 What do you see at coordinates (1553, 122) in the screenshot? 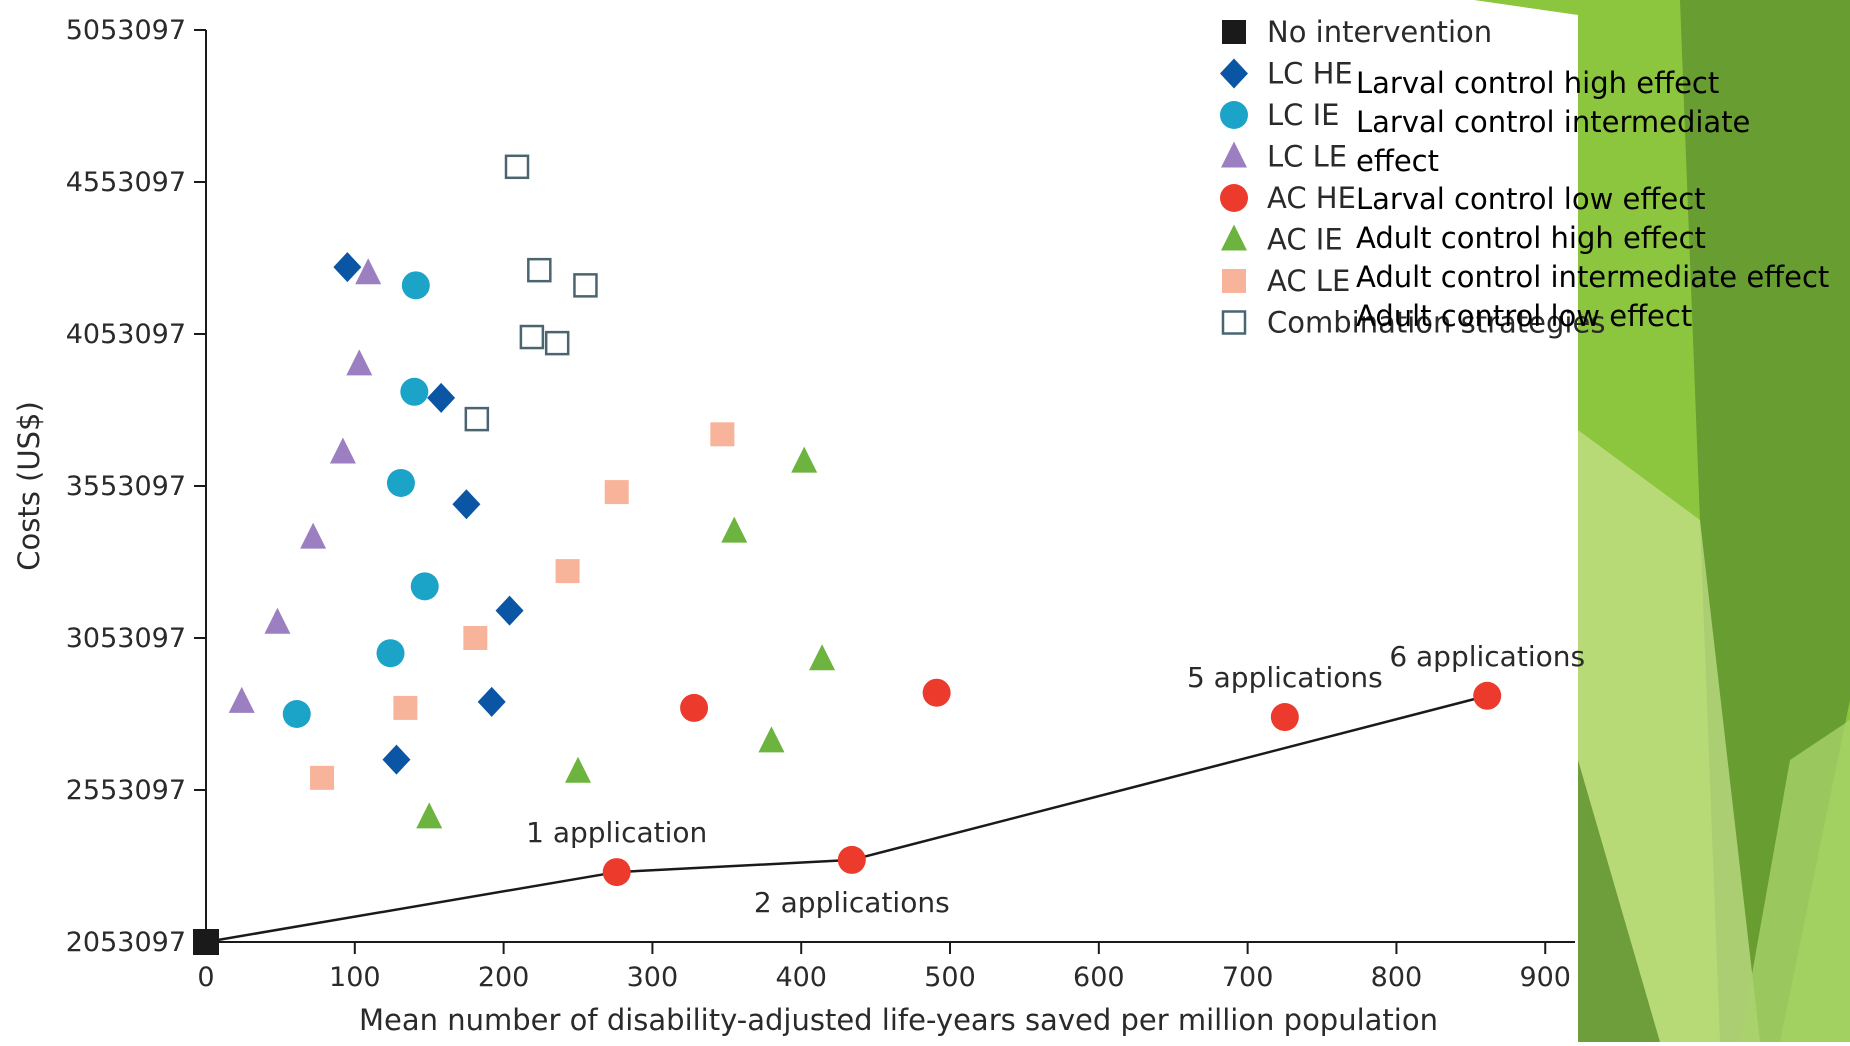
I see `overlay-label: Larval control intermediate` at bounding box center [1553, 122].